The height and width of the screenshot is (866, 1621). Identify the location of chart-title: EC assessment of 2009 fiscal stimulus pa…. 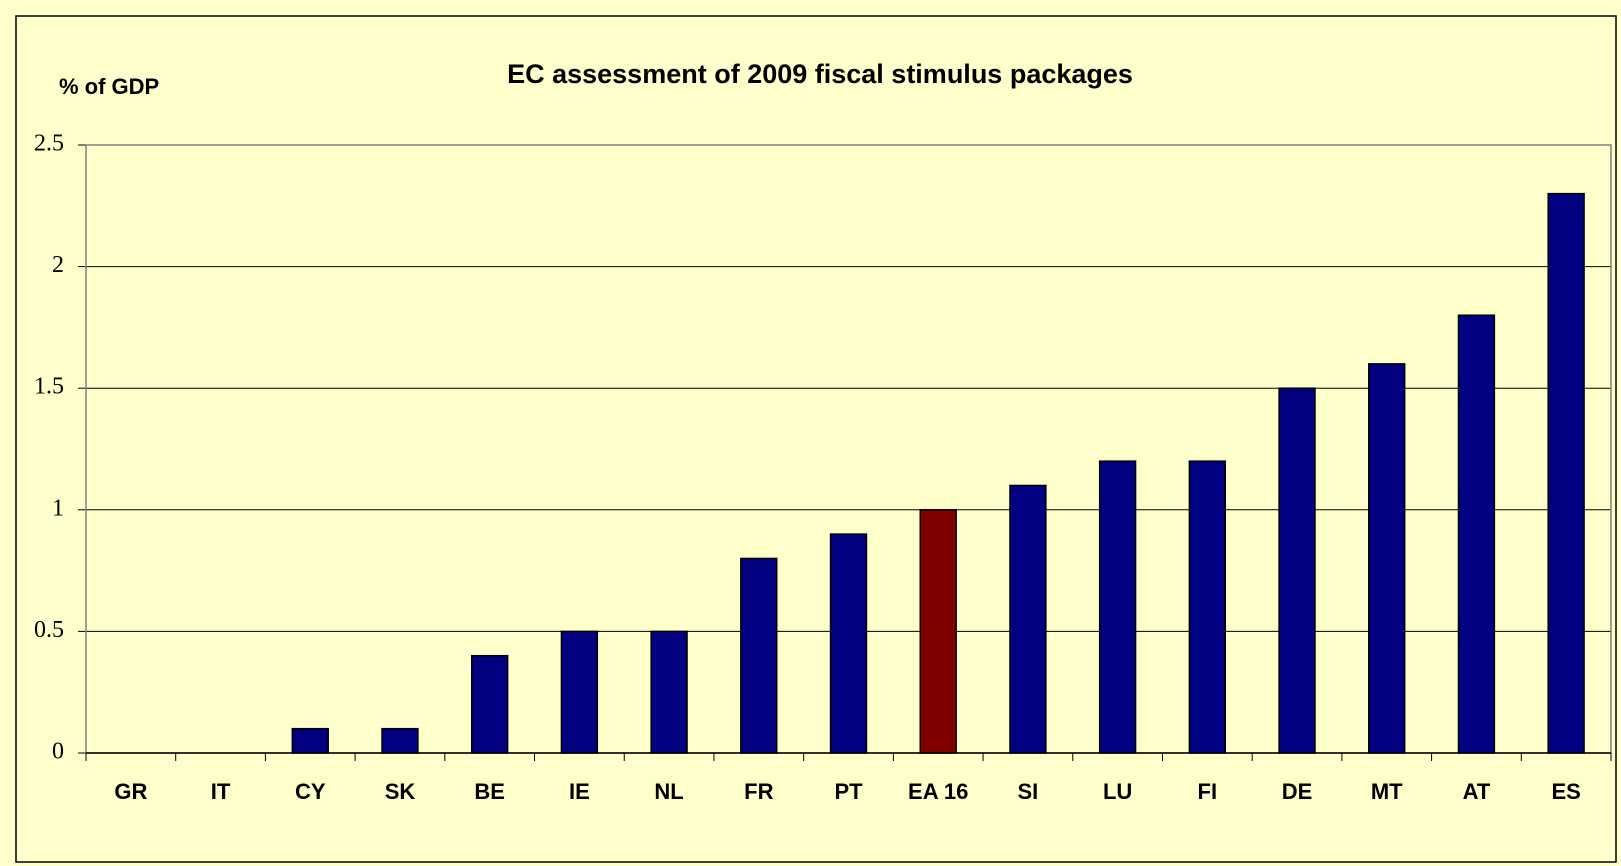
(820, 74).